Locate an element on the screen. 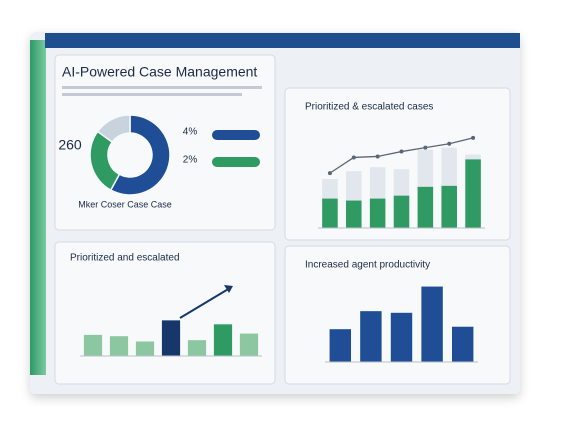  arrow-head is located at coordinates (228, 289).